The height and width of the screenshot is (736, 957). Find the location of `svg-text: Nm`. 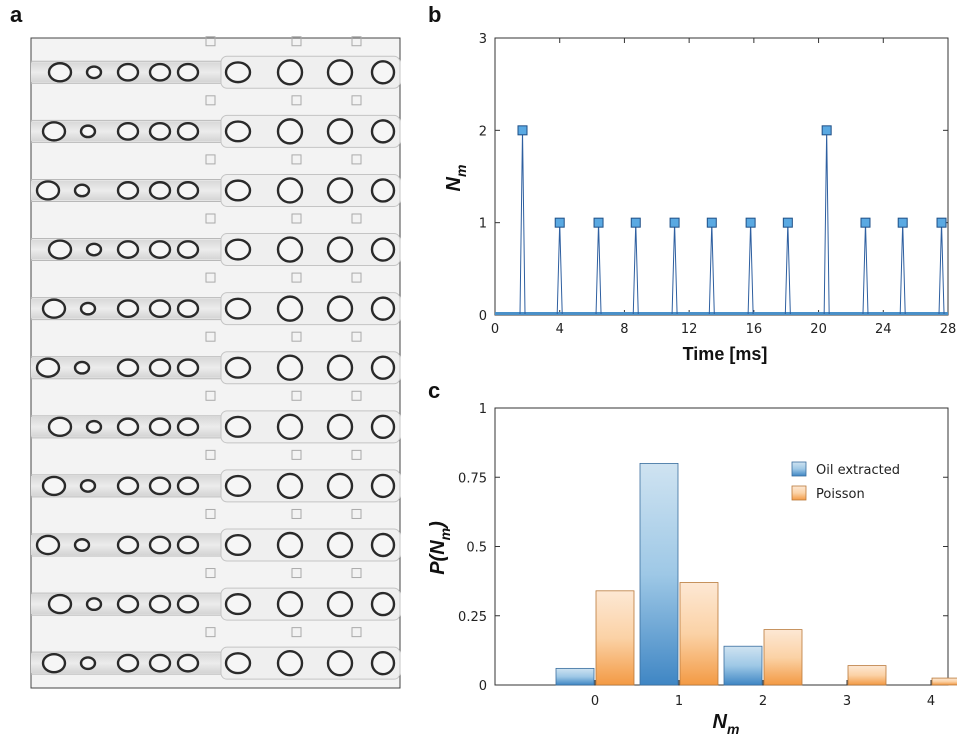

svg-text: Nm is located at coordinates (726, 723).